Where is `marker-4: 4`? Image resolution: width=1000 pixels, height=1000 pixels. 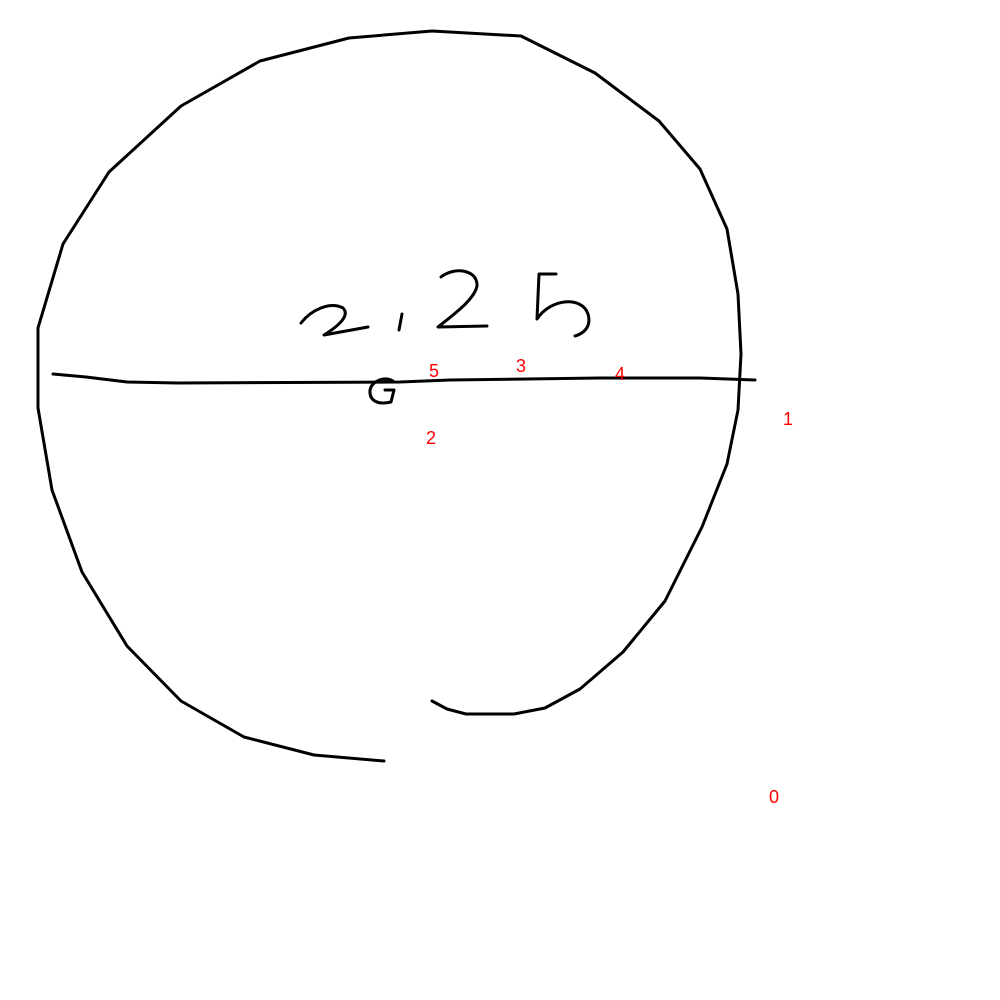
marker-4: 4 is located at coordinates (620, 374).